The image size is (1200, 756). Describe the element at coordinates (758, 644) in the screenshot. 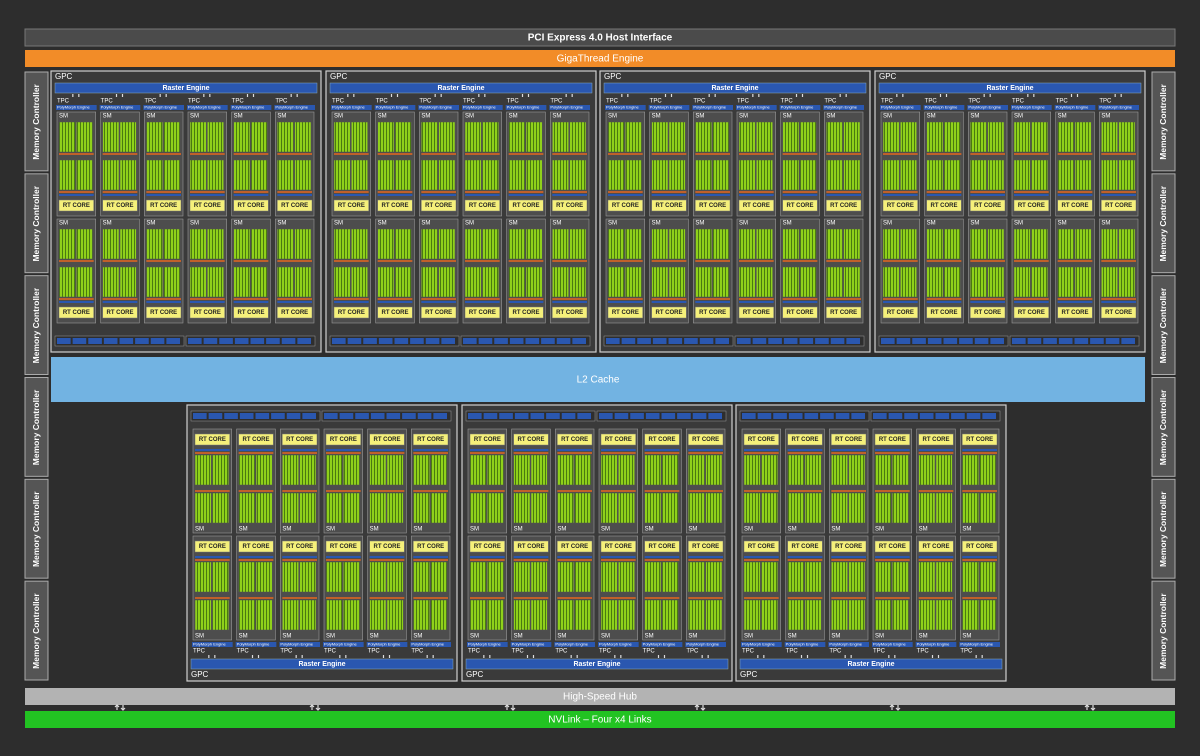

I see `polymorph-label: PolyMorph Engine` at that location.